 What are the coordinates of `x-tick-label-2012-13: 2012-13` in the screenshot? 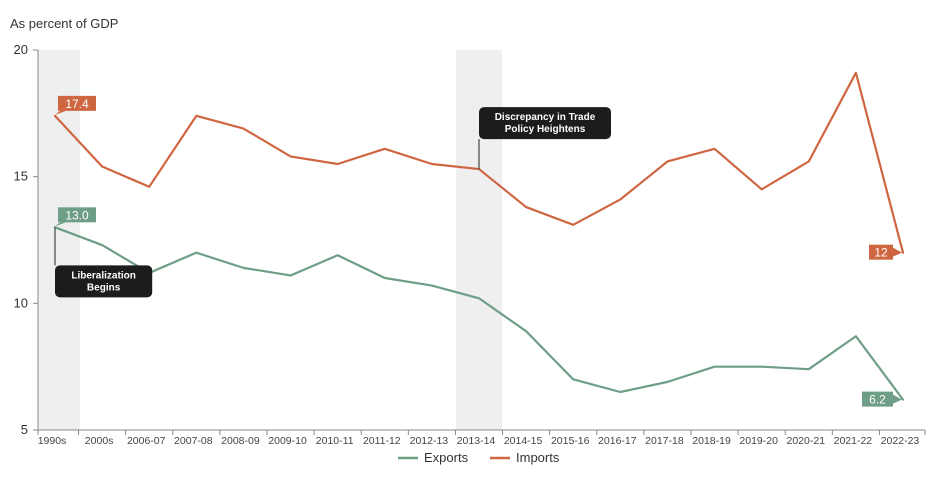 It's located at (429, 441).